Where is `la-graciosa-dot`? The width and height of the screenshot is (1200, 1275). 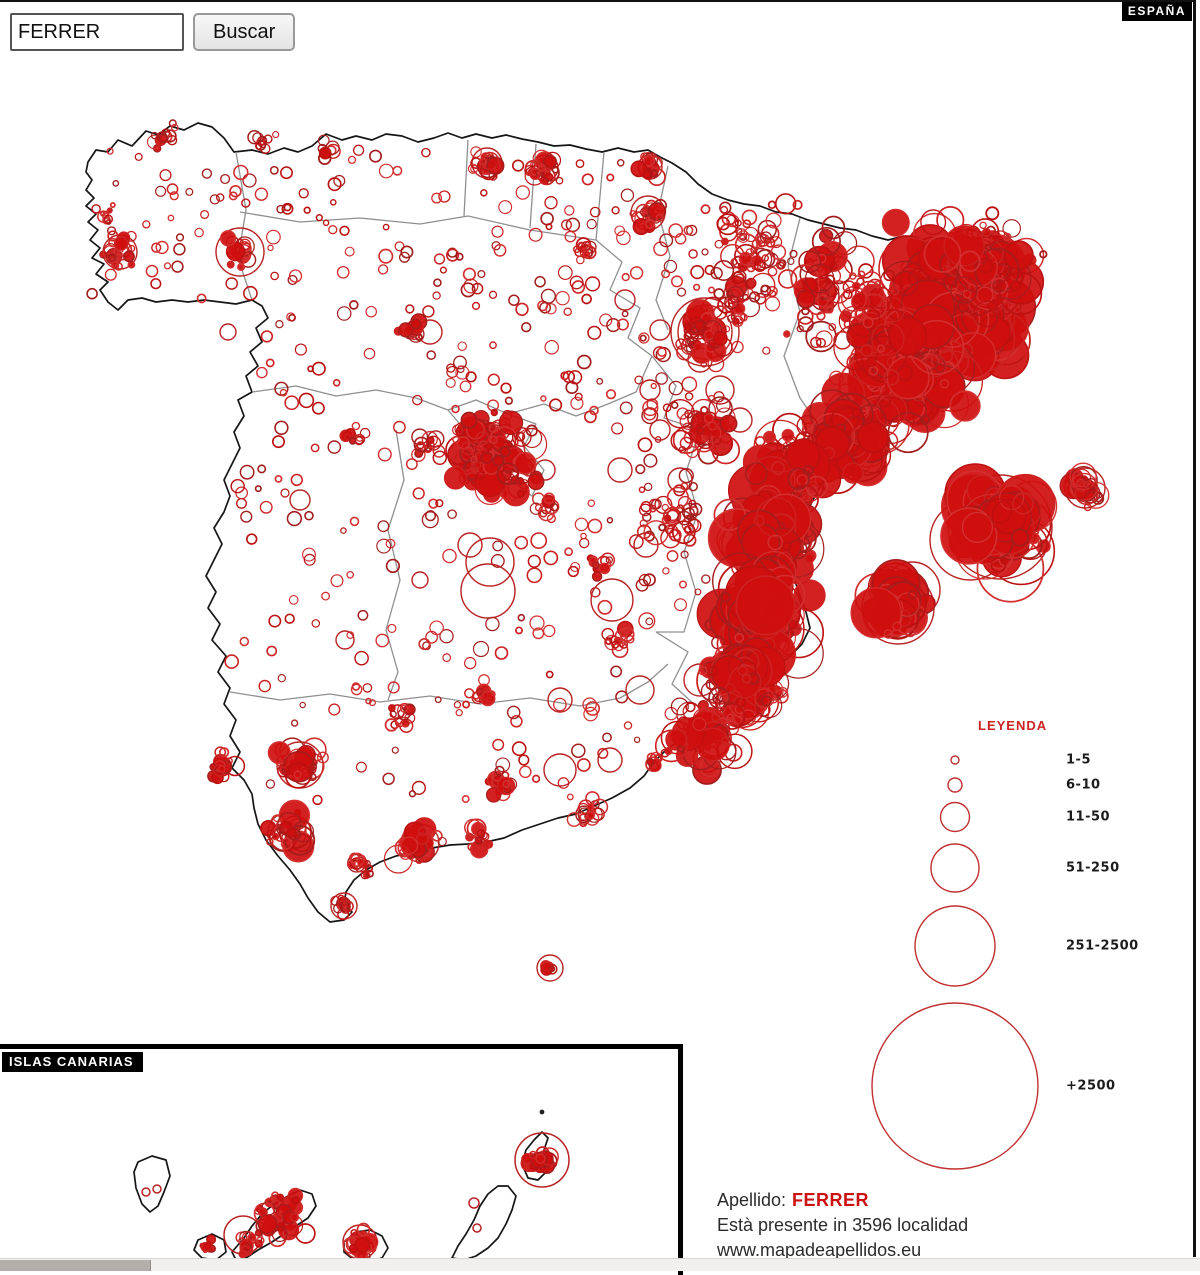
la-graciosa-dot is located at coordinates (542, 1112).